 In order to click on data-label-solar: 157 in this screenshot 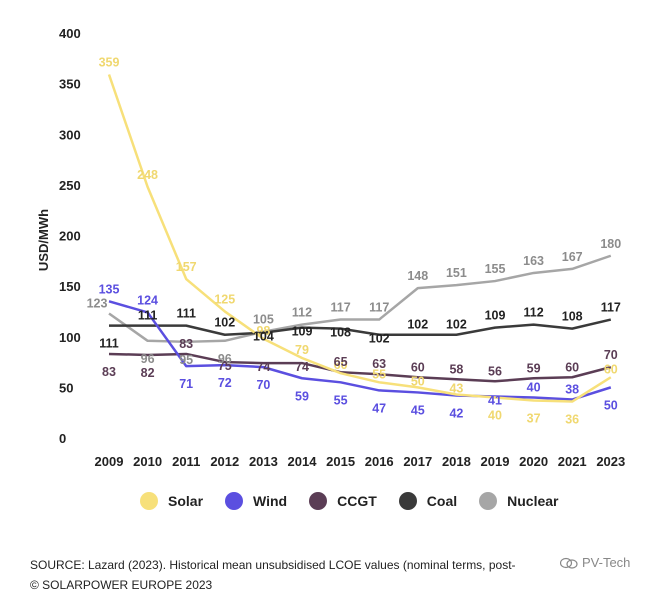, I will do `click(186, 267)`.